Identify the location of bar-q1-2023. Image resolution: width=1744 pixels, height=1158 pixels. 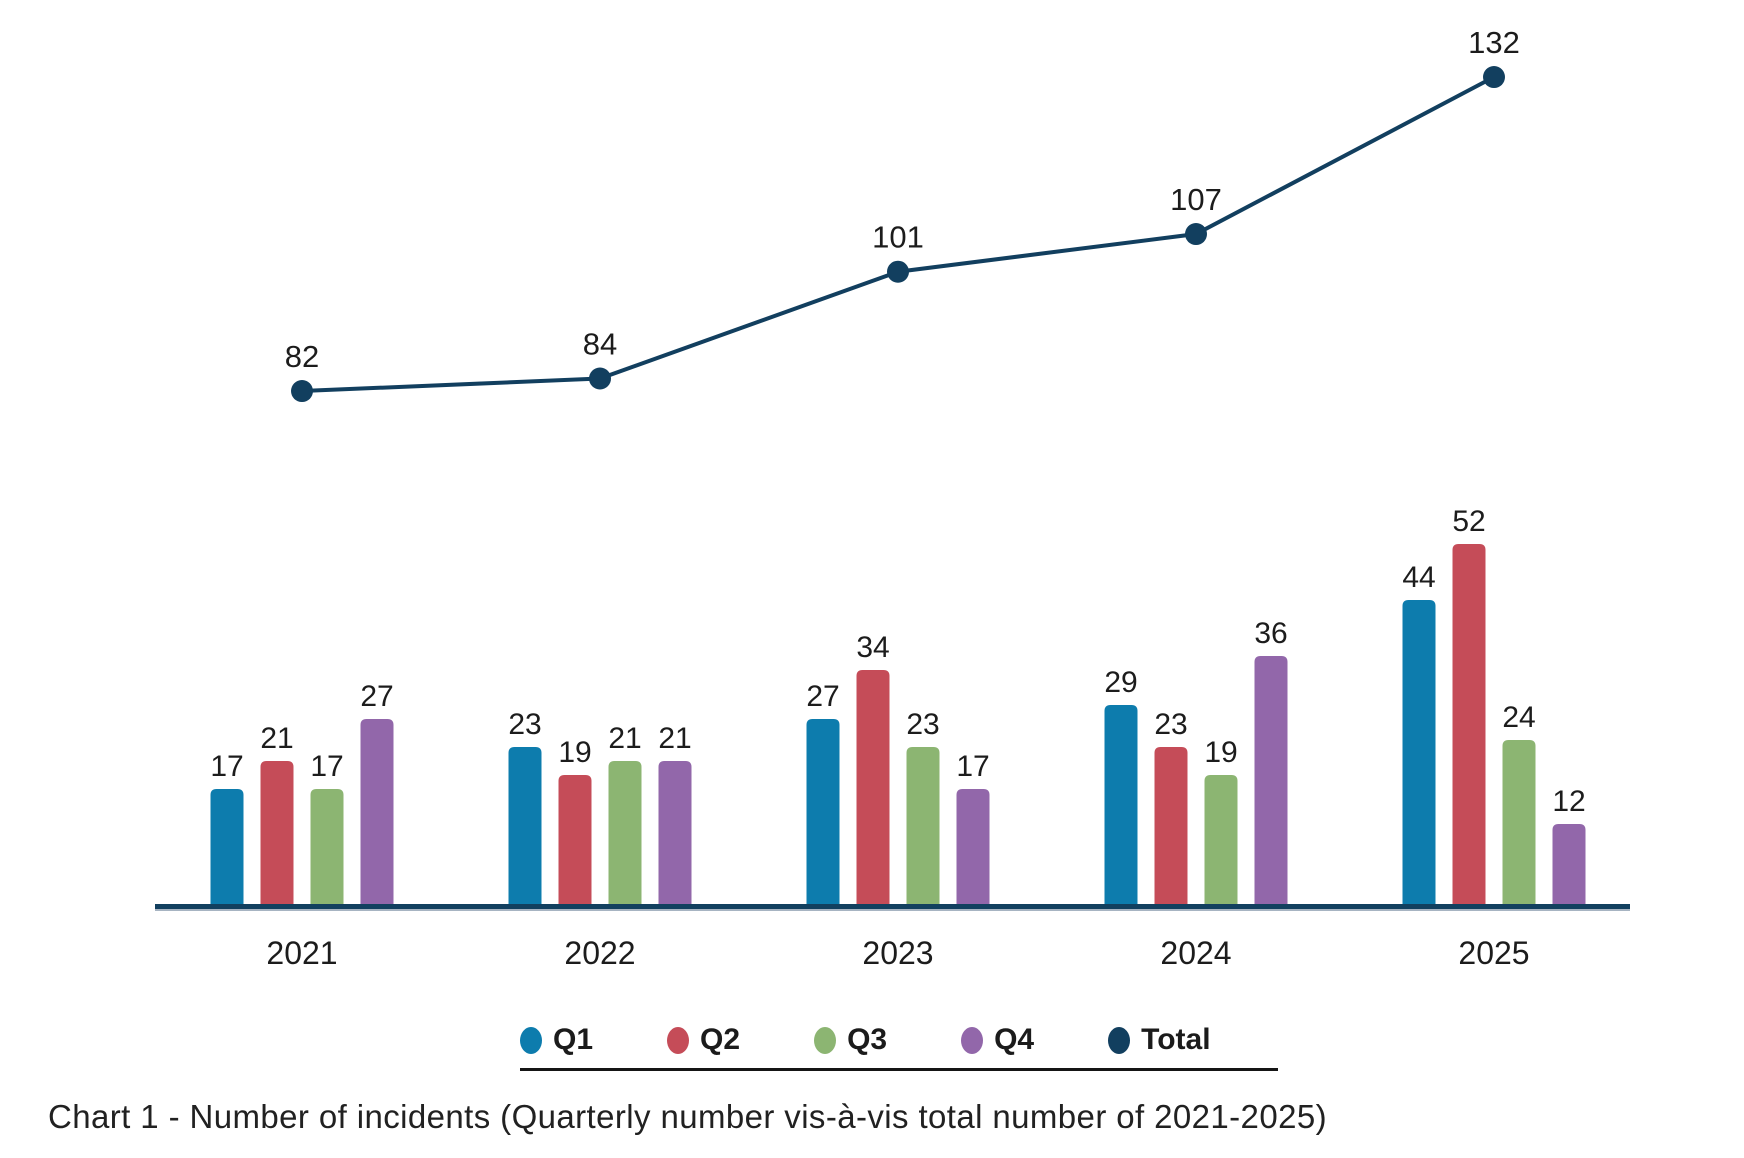
(823, 813).